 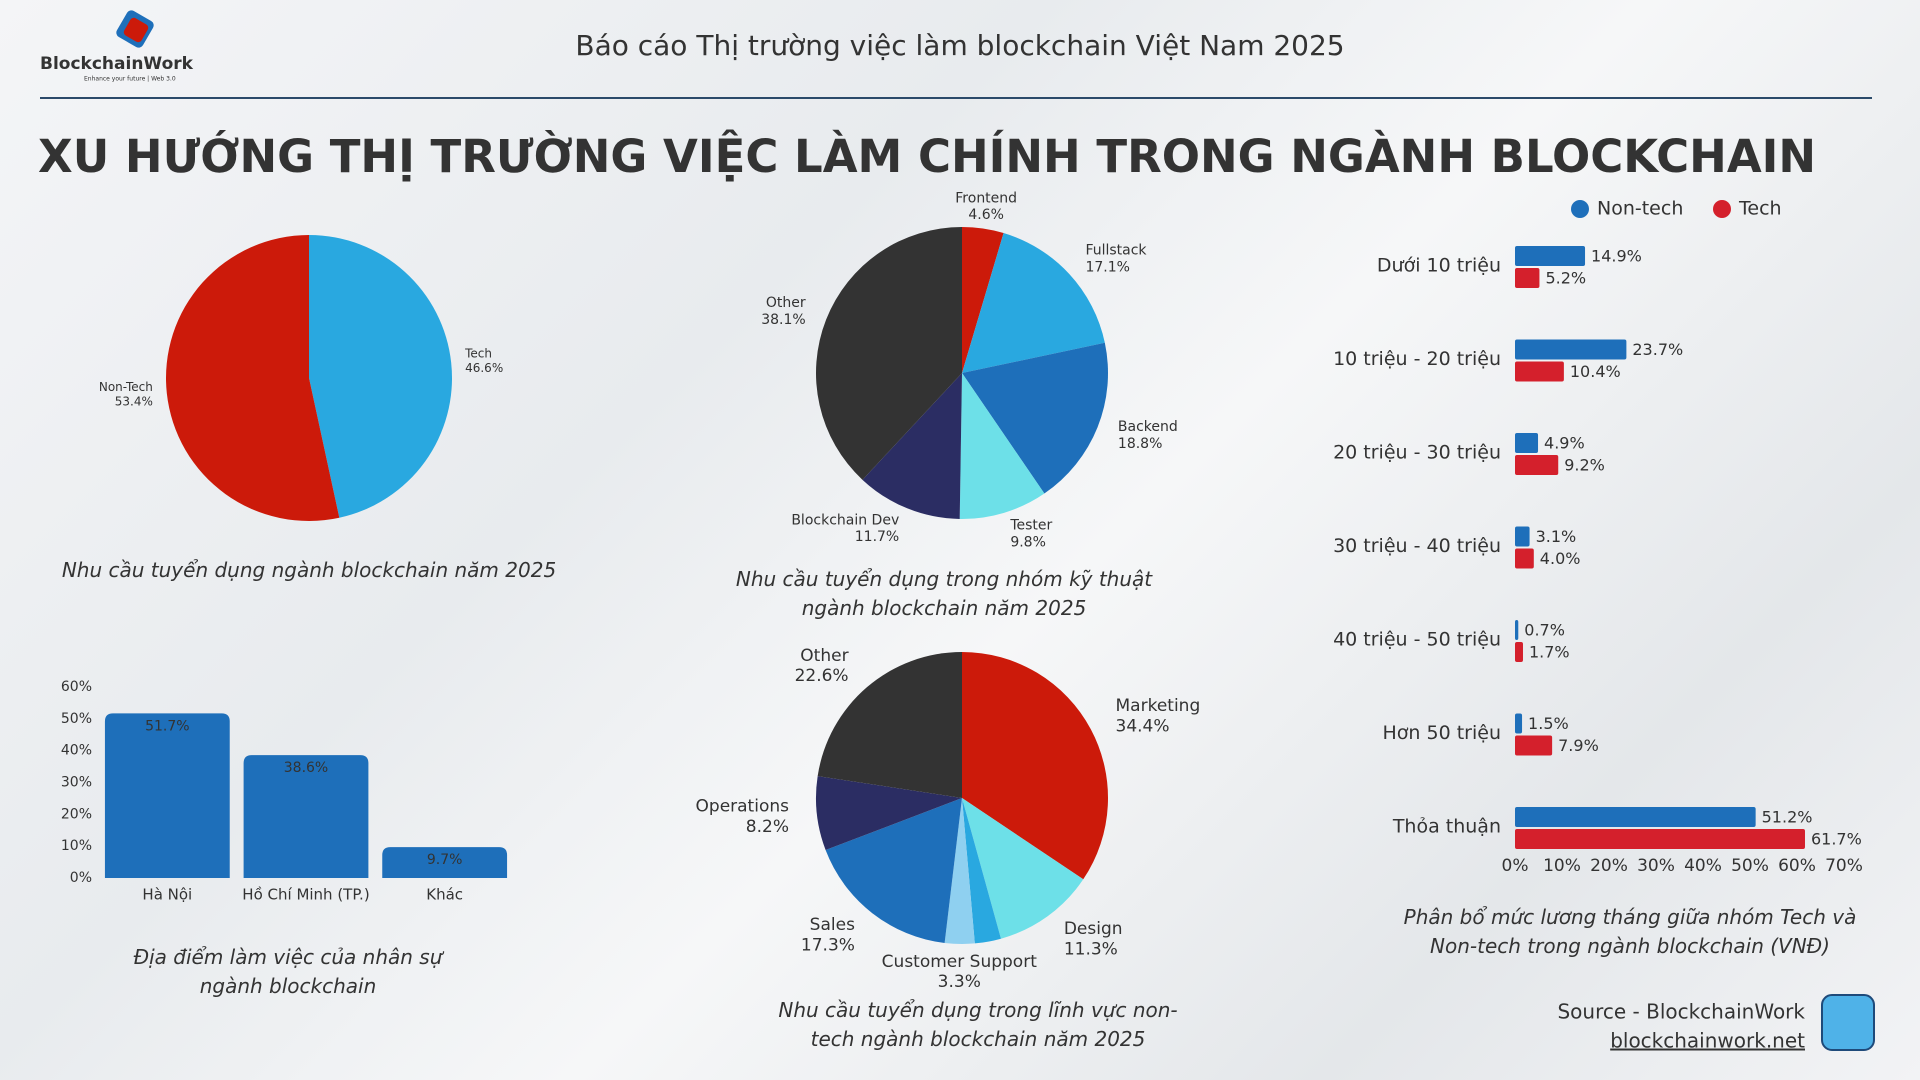 I want to click on bar-value-label: 14.9%, so click(x=1616, y=256).